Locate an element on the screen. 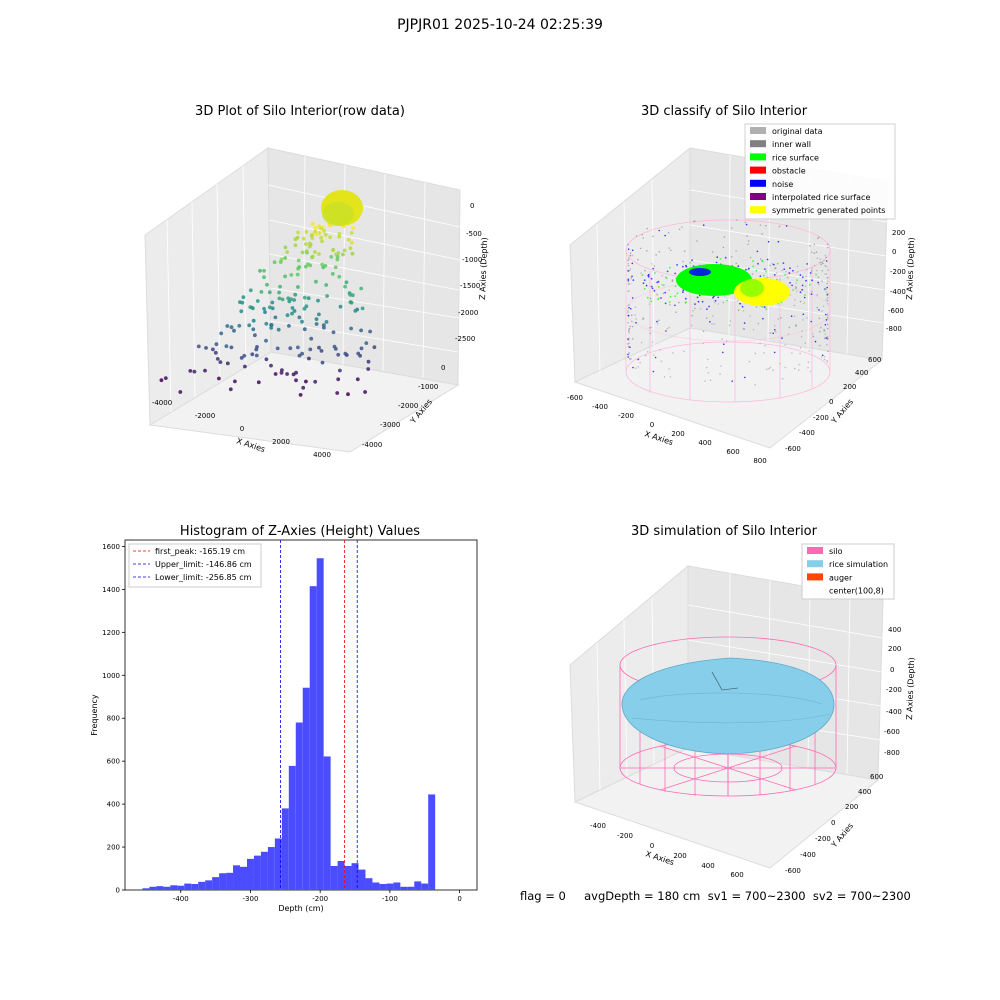 The image size is (1000, 1000). p4-z-ticks: 400 200 0 -200 -400 -600 -800 is located at coordinates (893, 691).